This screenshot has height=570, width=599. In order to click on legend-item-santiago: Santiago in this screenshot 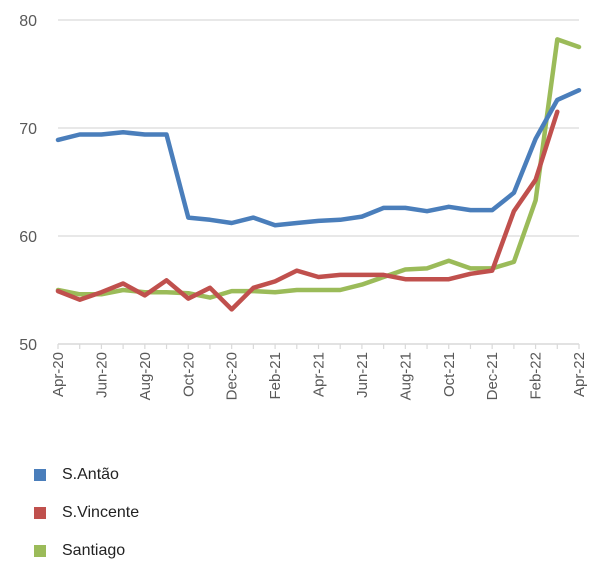, I will do `click(86, 551)`.